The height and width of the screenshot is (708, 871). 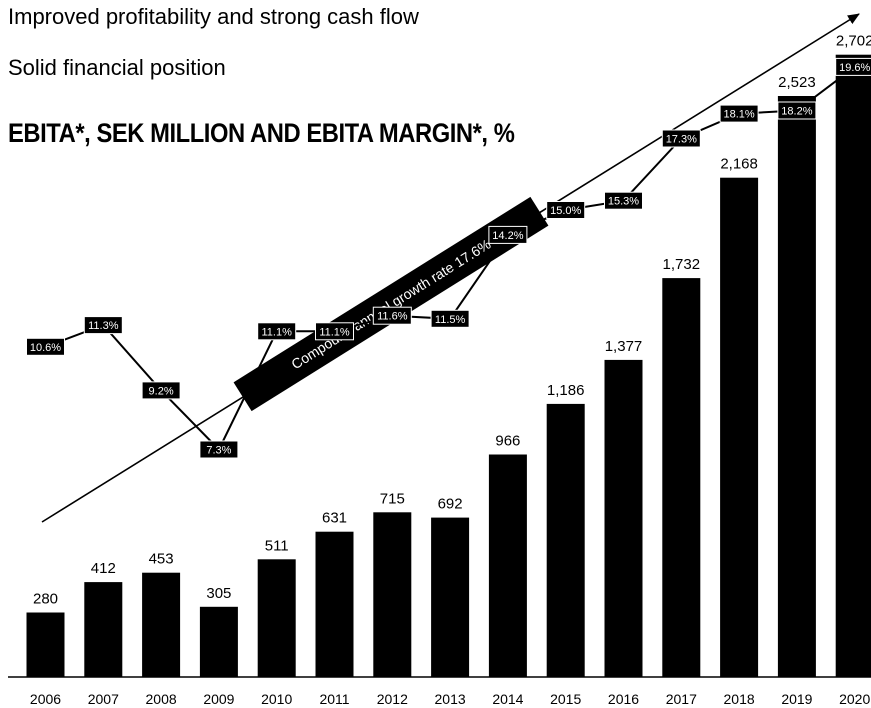 I want to click on margin-label-2013: 11.5%, so click(x=450, y=320).